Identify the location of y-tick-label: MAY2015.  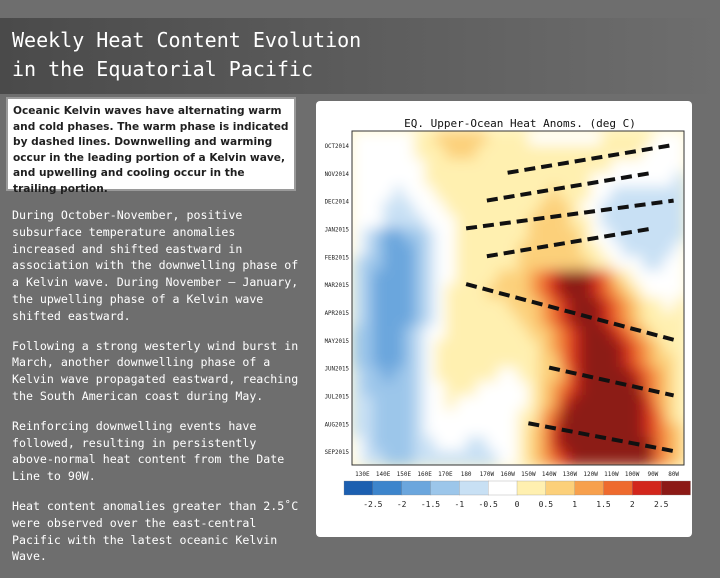
(337, 342).